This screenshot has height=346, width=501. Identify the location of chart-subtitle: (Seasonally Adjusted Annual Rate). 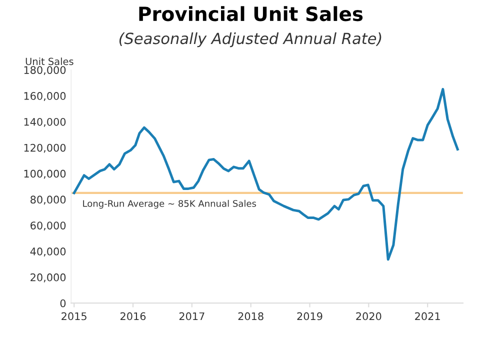
(250, 40).